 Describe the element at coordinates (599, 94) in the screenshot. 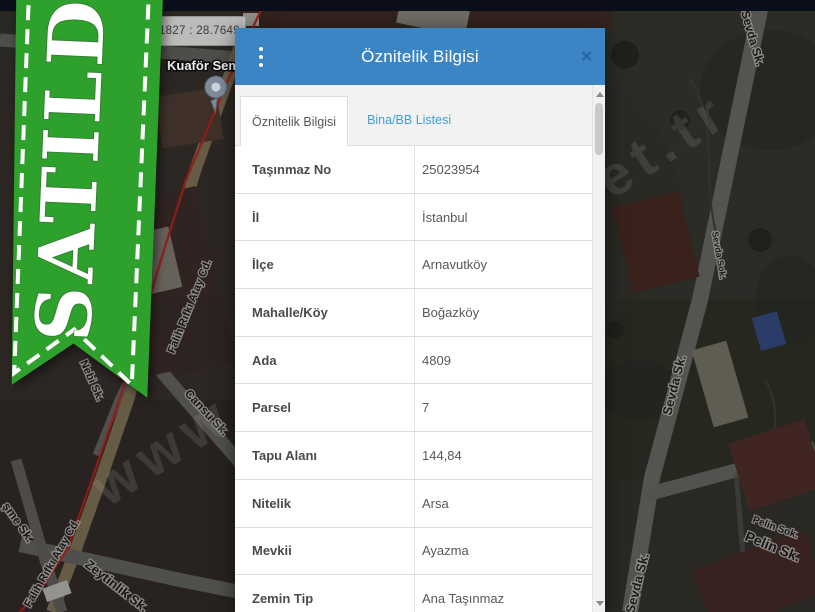

I see `scroll-up-icon` at that location.